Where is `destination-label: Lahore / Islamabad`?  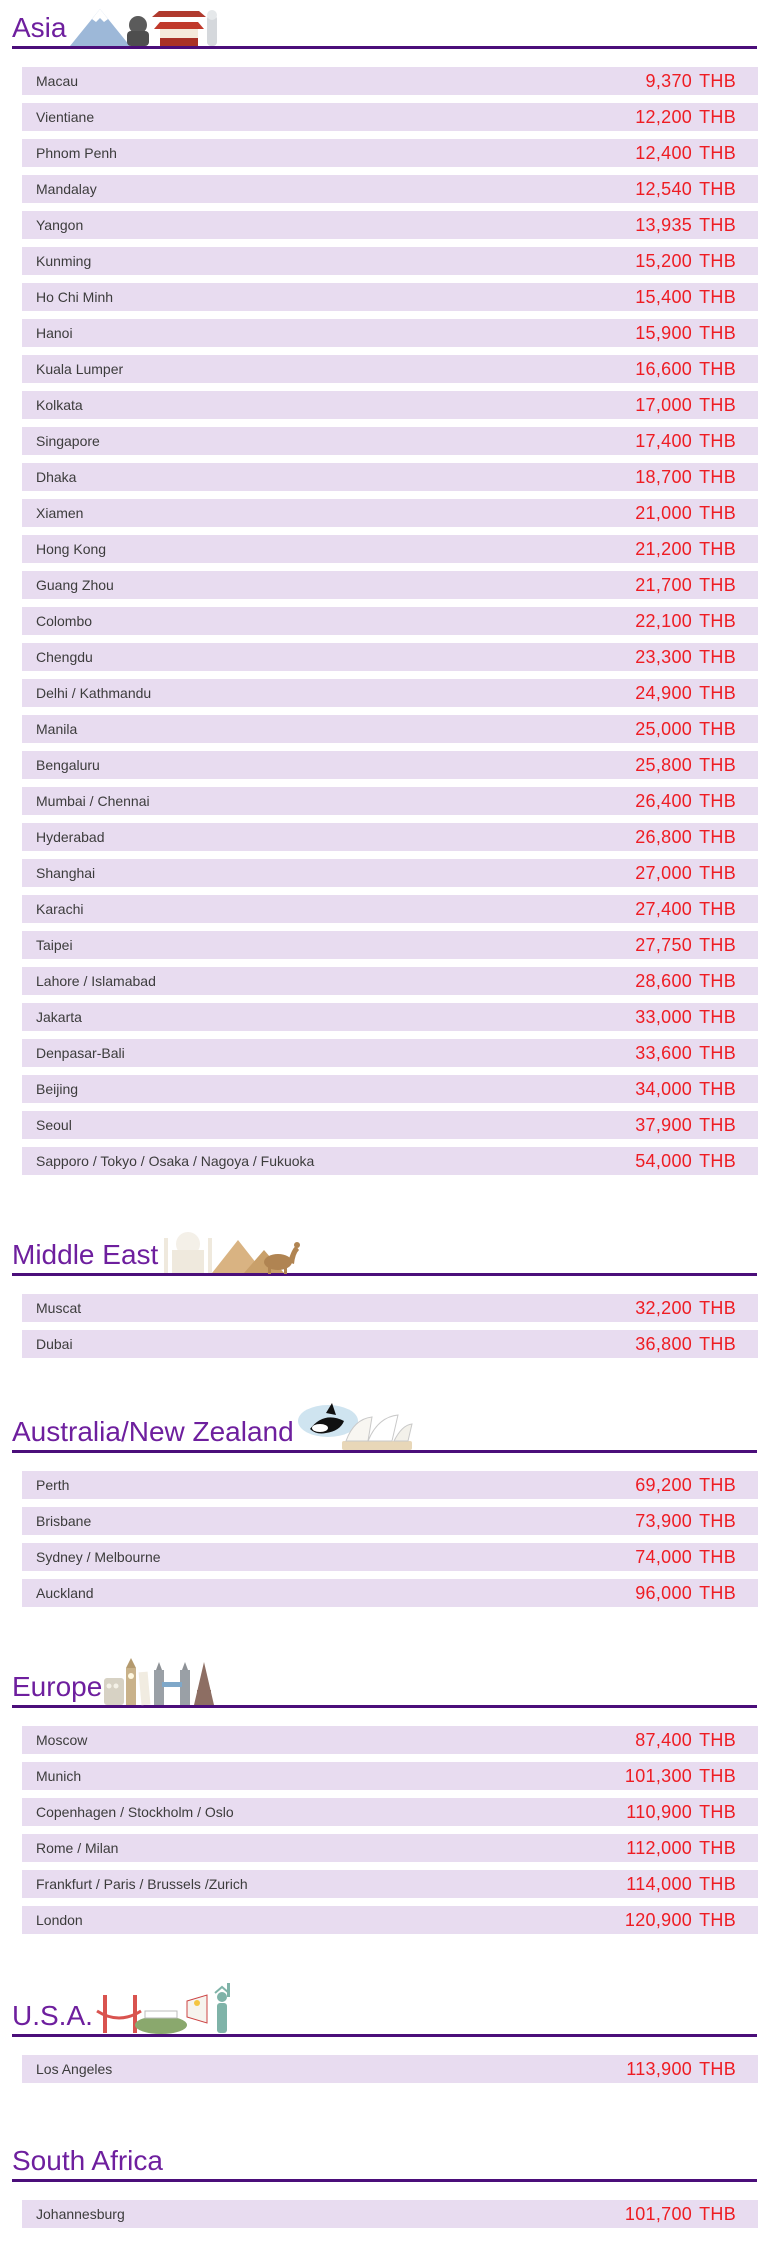
destination-label: Lahore / Islamabad is located at coordinates (96, 981).